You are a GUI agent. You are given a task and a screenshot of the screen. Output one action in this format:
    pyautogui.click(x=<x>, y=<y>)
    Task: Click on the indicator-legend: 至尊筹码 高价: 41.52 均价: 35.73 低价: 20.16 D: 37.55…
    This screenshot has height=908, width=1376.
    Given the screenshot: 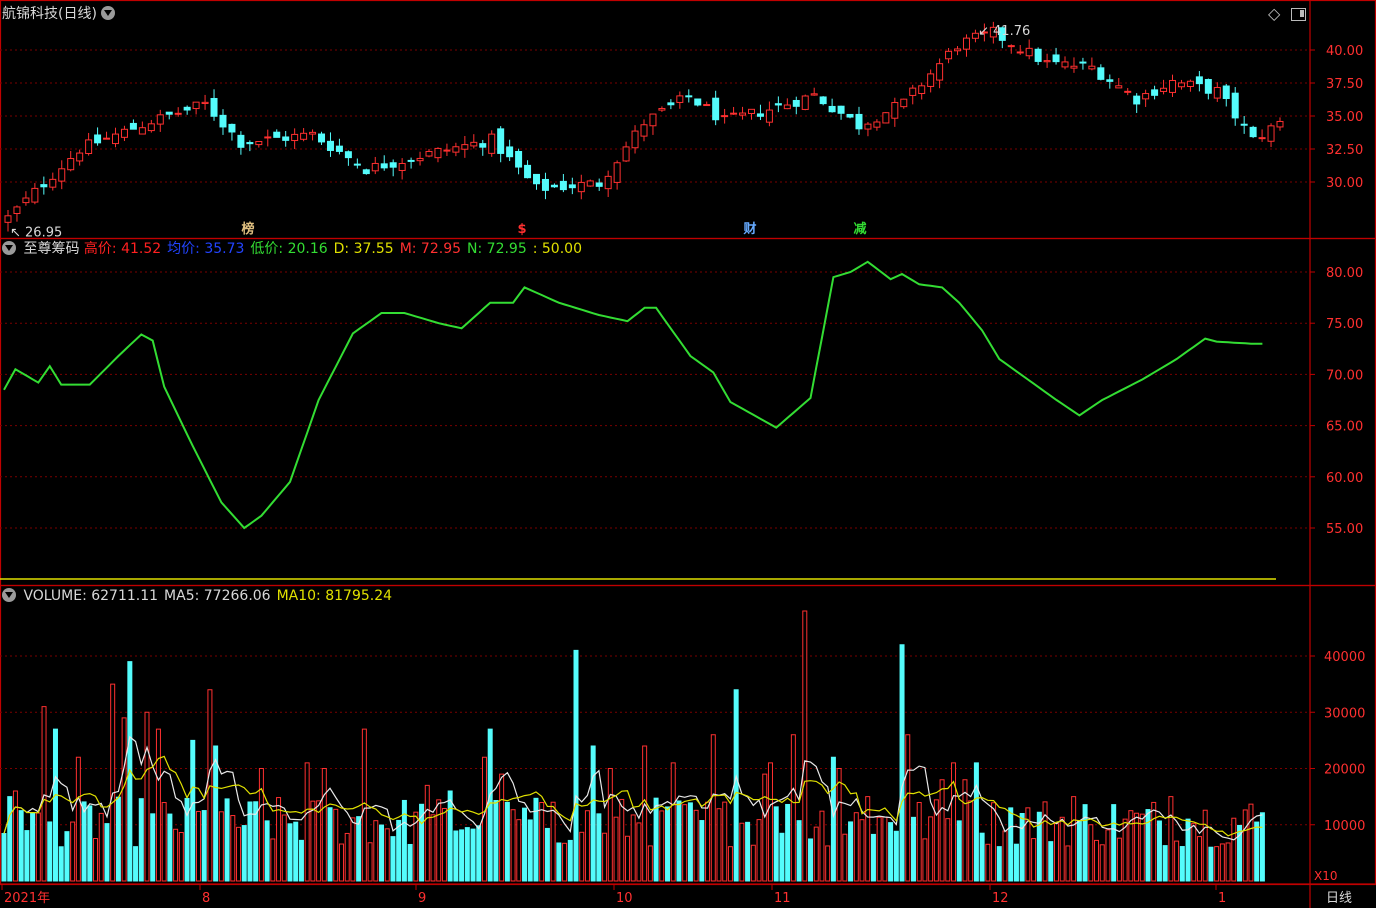 What is the action you would take?
    pyautogui.click(x=295, y=249)
    